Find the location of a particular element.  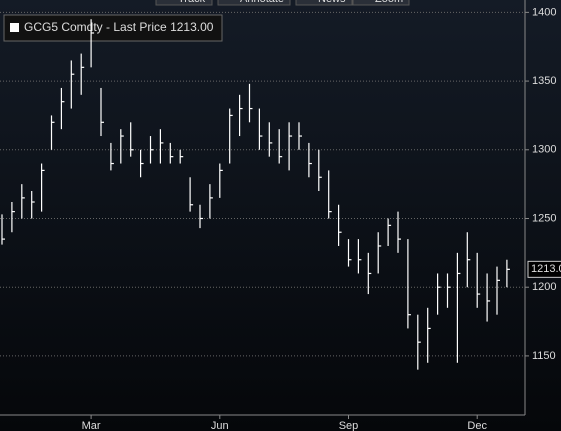

toolbar-label: Track is located at coordinates (192, 2).